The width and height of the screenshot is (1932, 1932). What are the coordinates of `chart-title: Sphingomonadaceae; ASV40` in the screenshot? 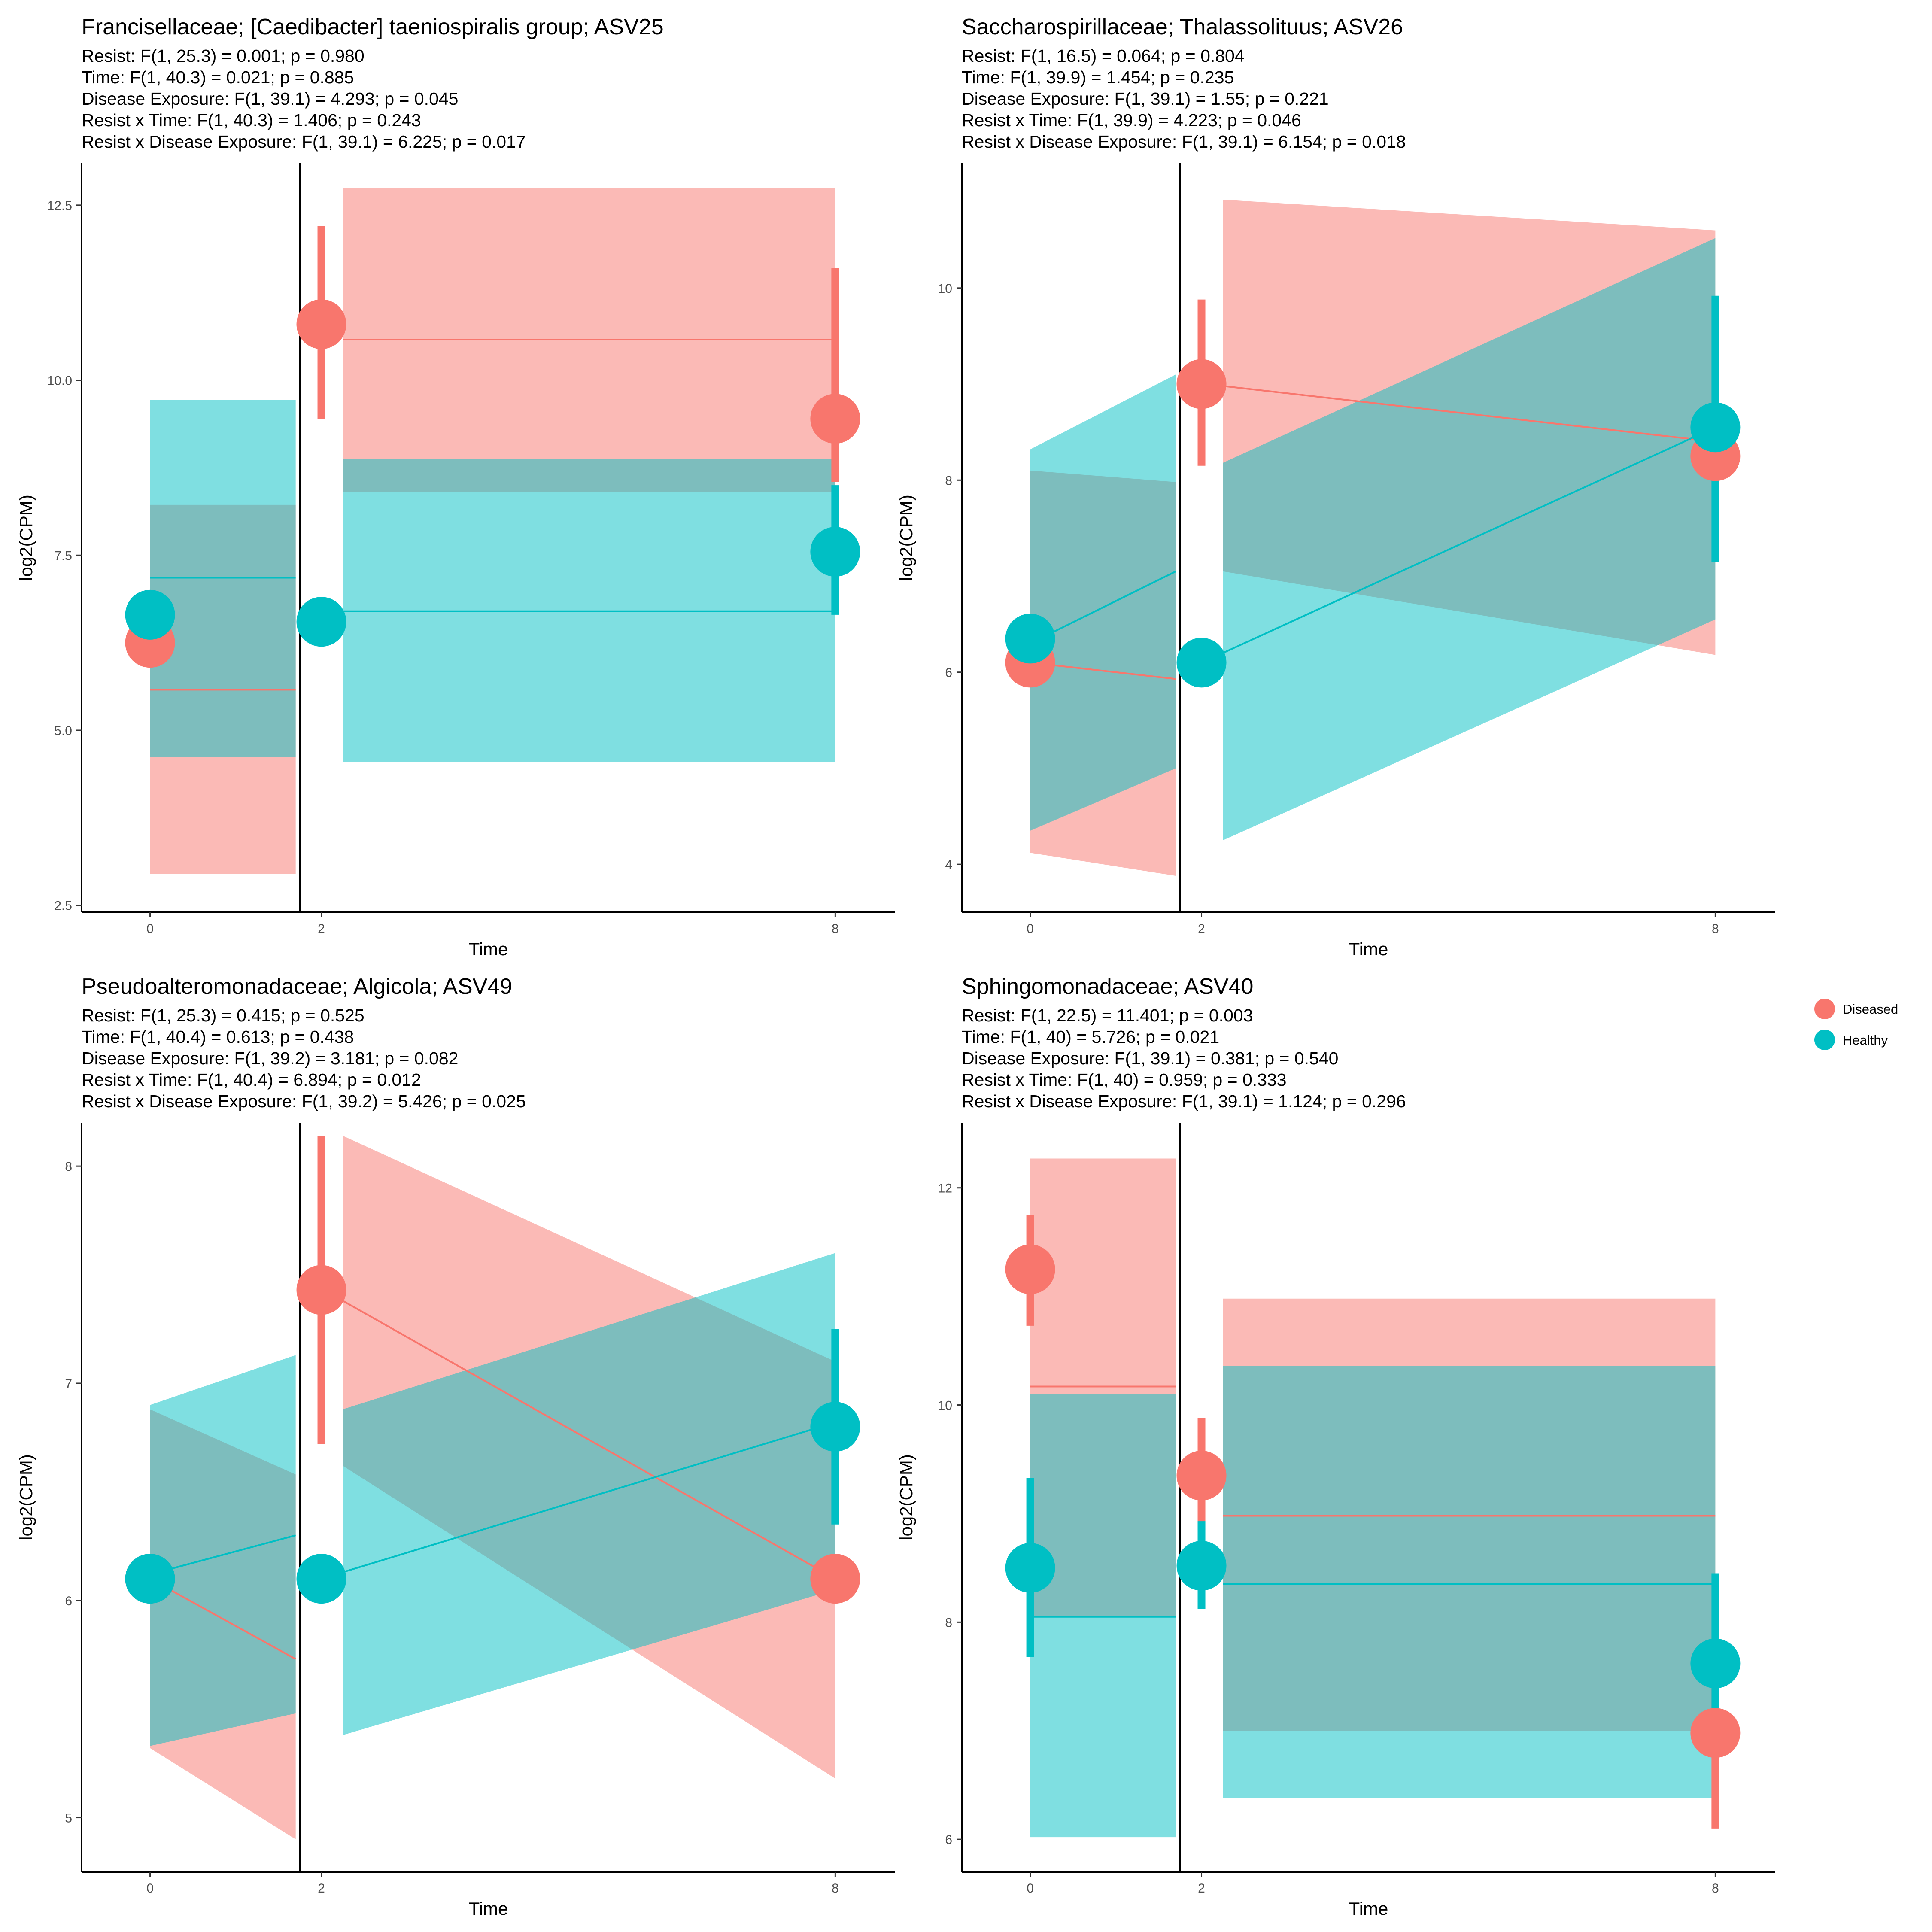 It's located at (1107, 987).